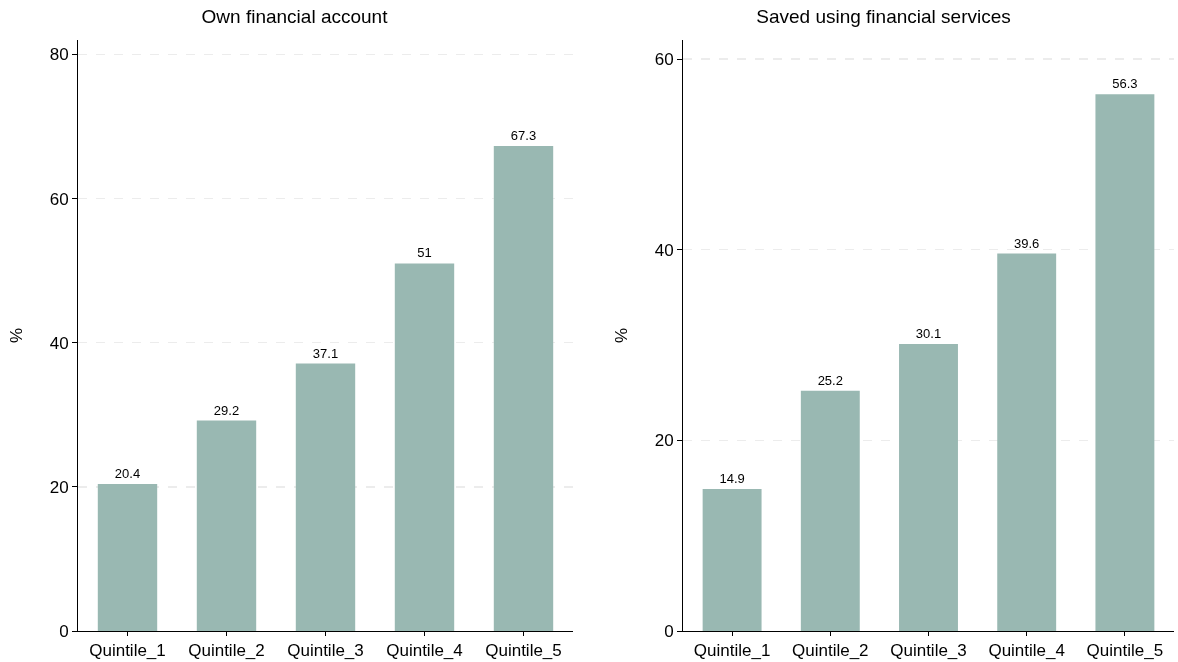  Describe the element at coordinates (59, 55) in the screenshot. I see `y-tick-label: 80` at that location.